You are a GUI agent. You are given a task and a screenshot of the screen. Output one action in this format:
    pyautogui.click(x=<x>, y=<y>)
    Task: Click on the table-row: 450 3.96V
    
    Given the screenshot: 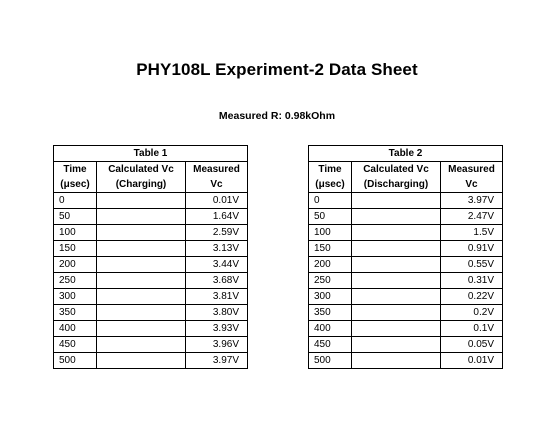 What is the action you would take?
    pyautogui.click(x=150, y=344)
    